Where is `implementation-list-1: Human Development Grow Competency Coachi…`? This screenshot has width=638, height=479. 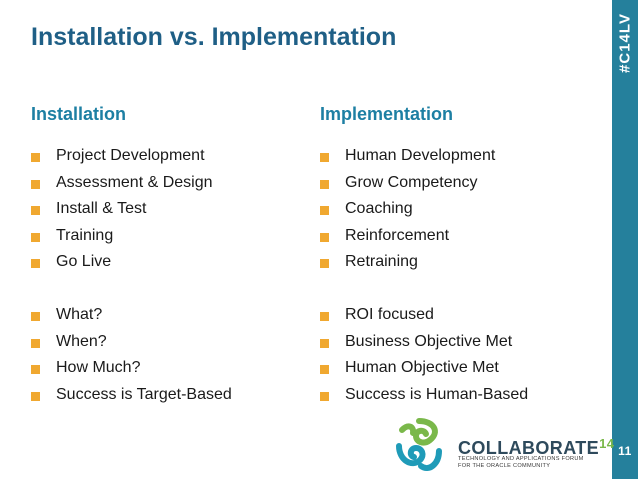
implementation-list-1: Human Development Grow Competency Coachi… is located at coordinates (407, 209).